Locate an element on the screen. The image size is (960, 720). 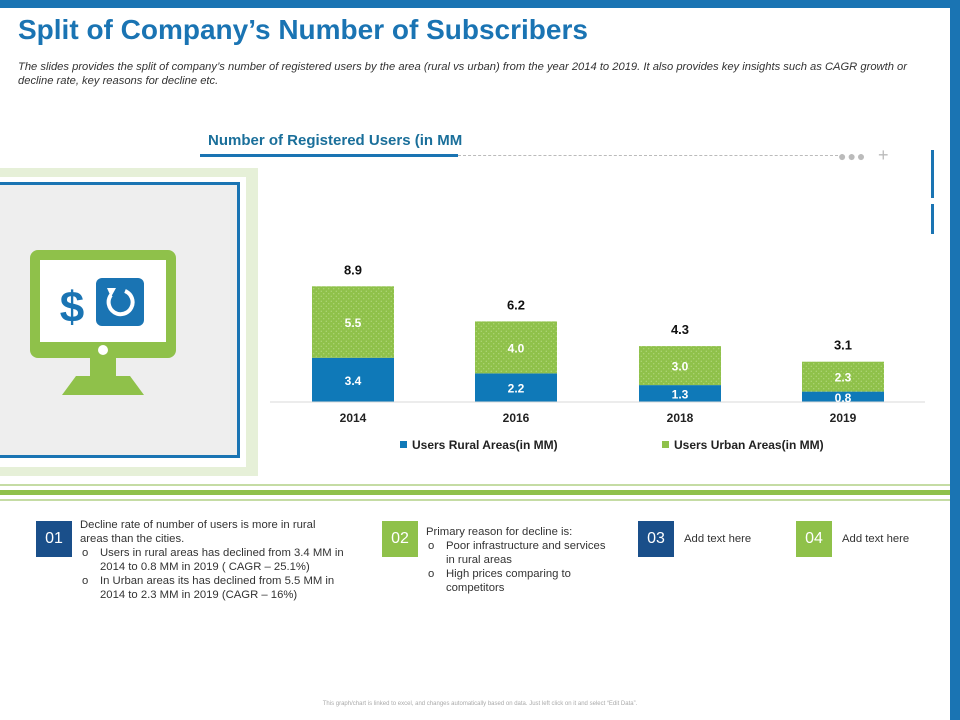
legend-swatch-rural is located at coordinates (403, 444).